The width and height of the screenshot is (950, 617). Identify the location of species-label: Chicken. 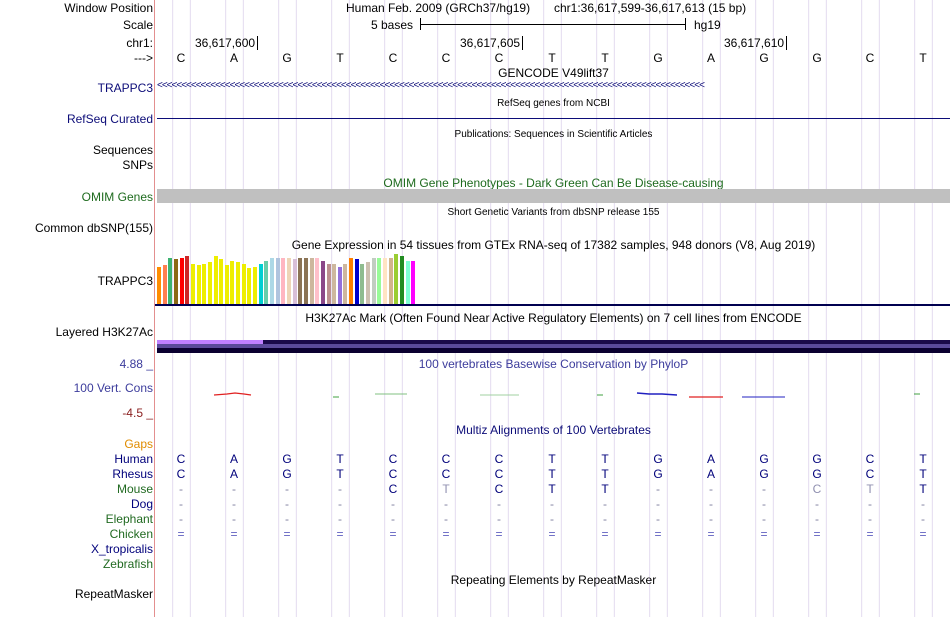
(131, 534).